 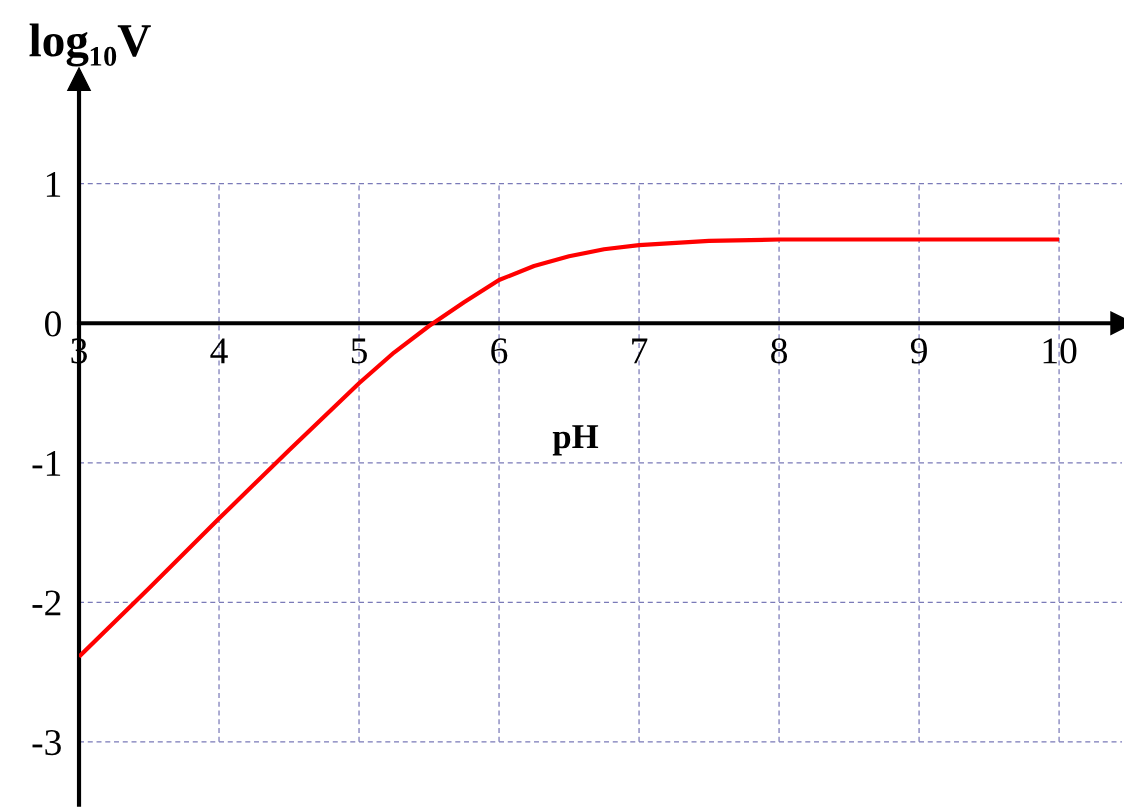 I want to click on x-tick-label: 5, so click(x=359, y=351).